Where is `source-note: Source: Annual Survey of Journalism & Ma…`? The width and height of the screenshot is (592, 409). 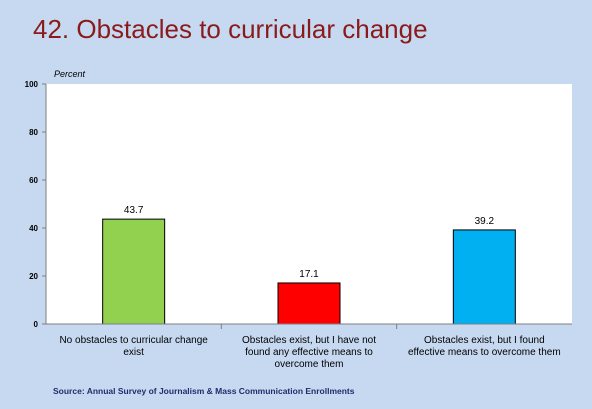 source-note: Source: Annual Survey of Journalism & Ma… is located at coordinates (204, 391).